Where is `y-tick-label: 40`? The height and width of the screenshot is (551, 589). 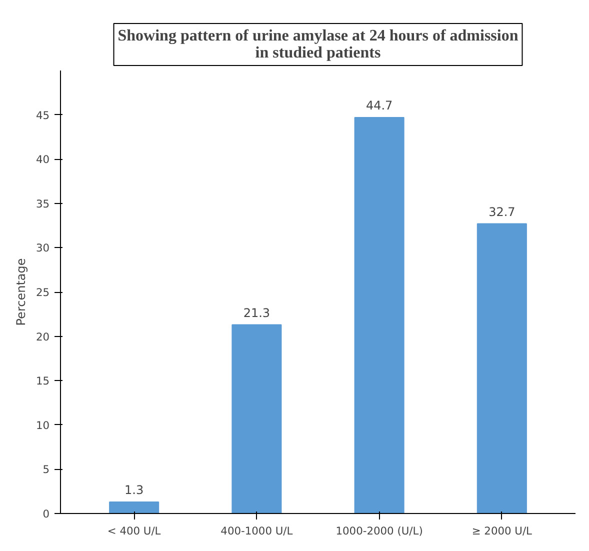
y-tick-label: 40 is located at coordinates (43, 159).